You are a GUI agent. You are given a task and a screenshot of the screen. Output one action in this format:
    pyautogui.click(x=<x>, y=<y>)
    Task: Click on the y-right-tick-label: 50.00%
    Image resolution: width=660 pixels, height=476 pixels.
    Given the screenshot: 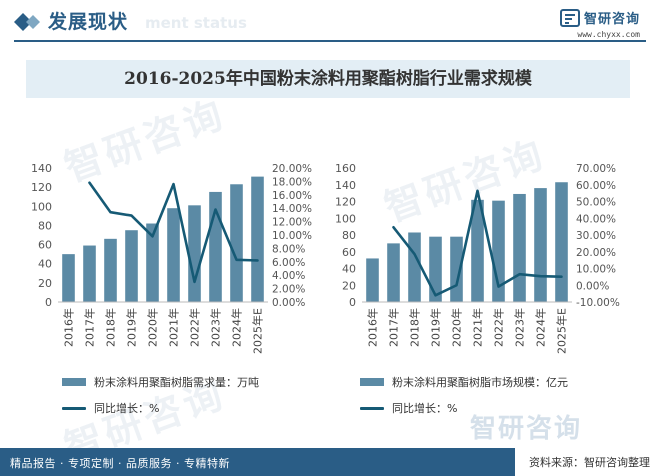 What is the action you would take?
    pyautogui.click(x=596, y=203)
    